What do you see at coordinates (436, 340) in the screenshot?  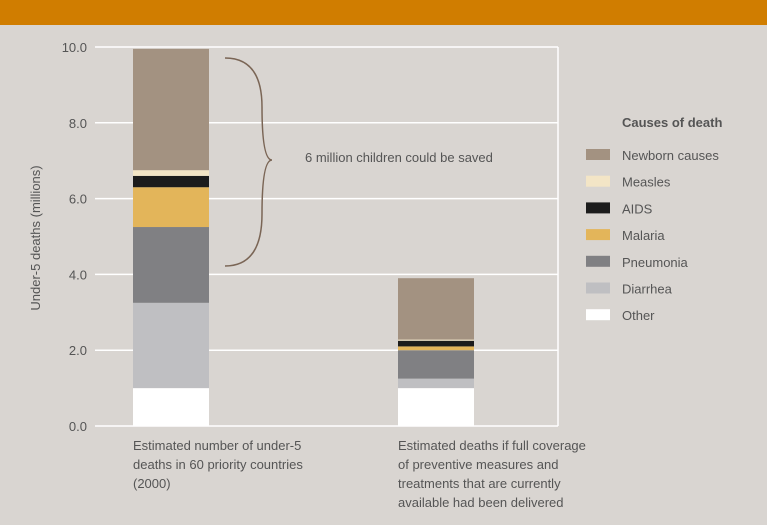 I see `bar-segment-2-measles` at bounding box center [436, 340].